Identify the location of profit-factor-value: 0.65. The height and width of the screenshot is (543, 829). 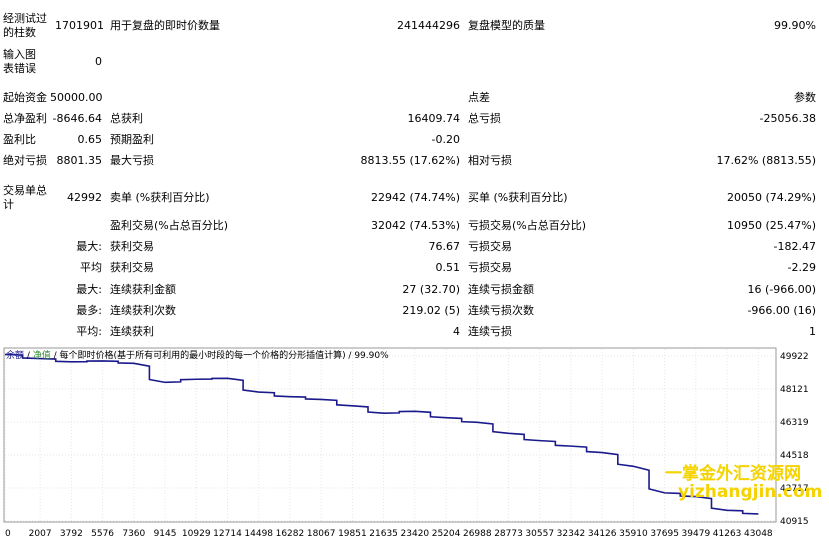
(90, 139).